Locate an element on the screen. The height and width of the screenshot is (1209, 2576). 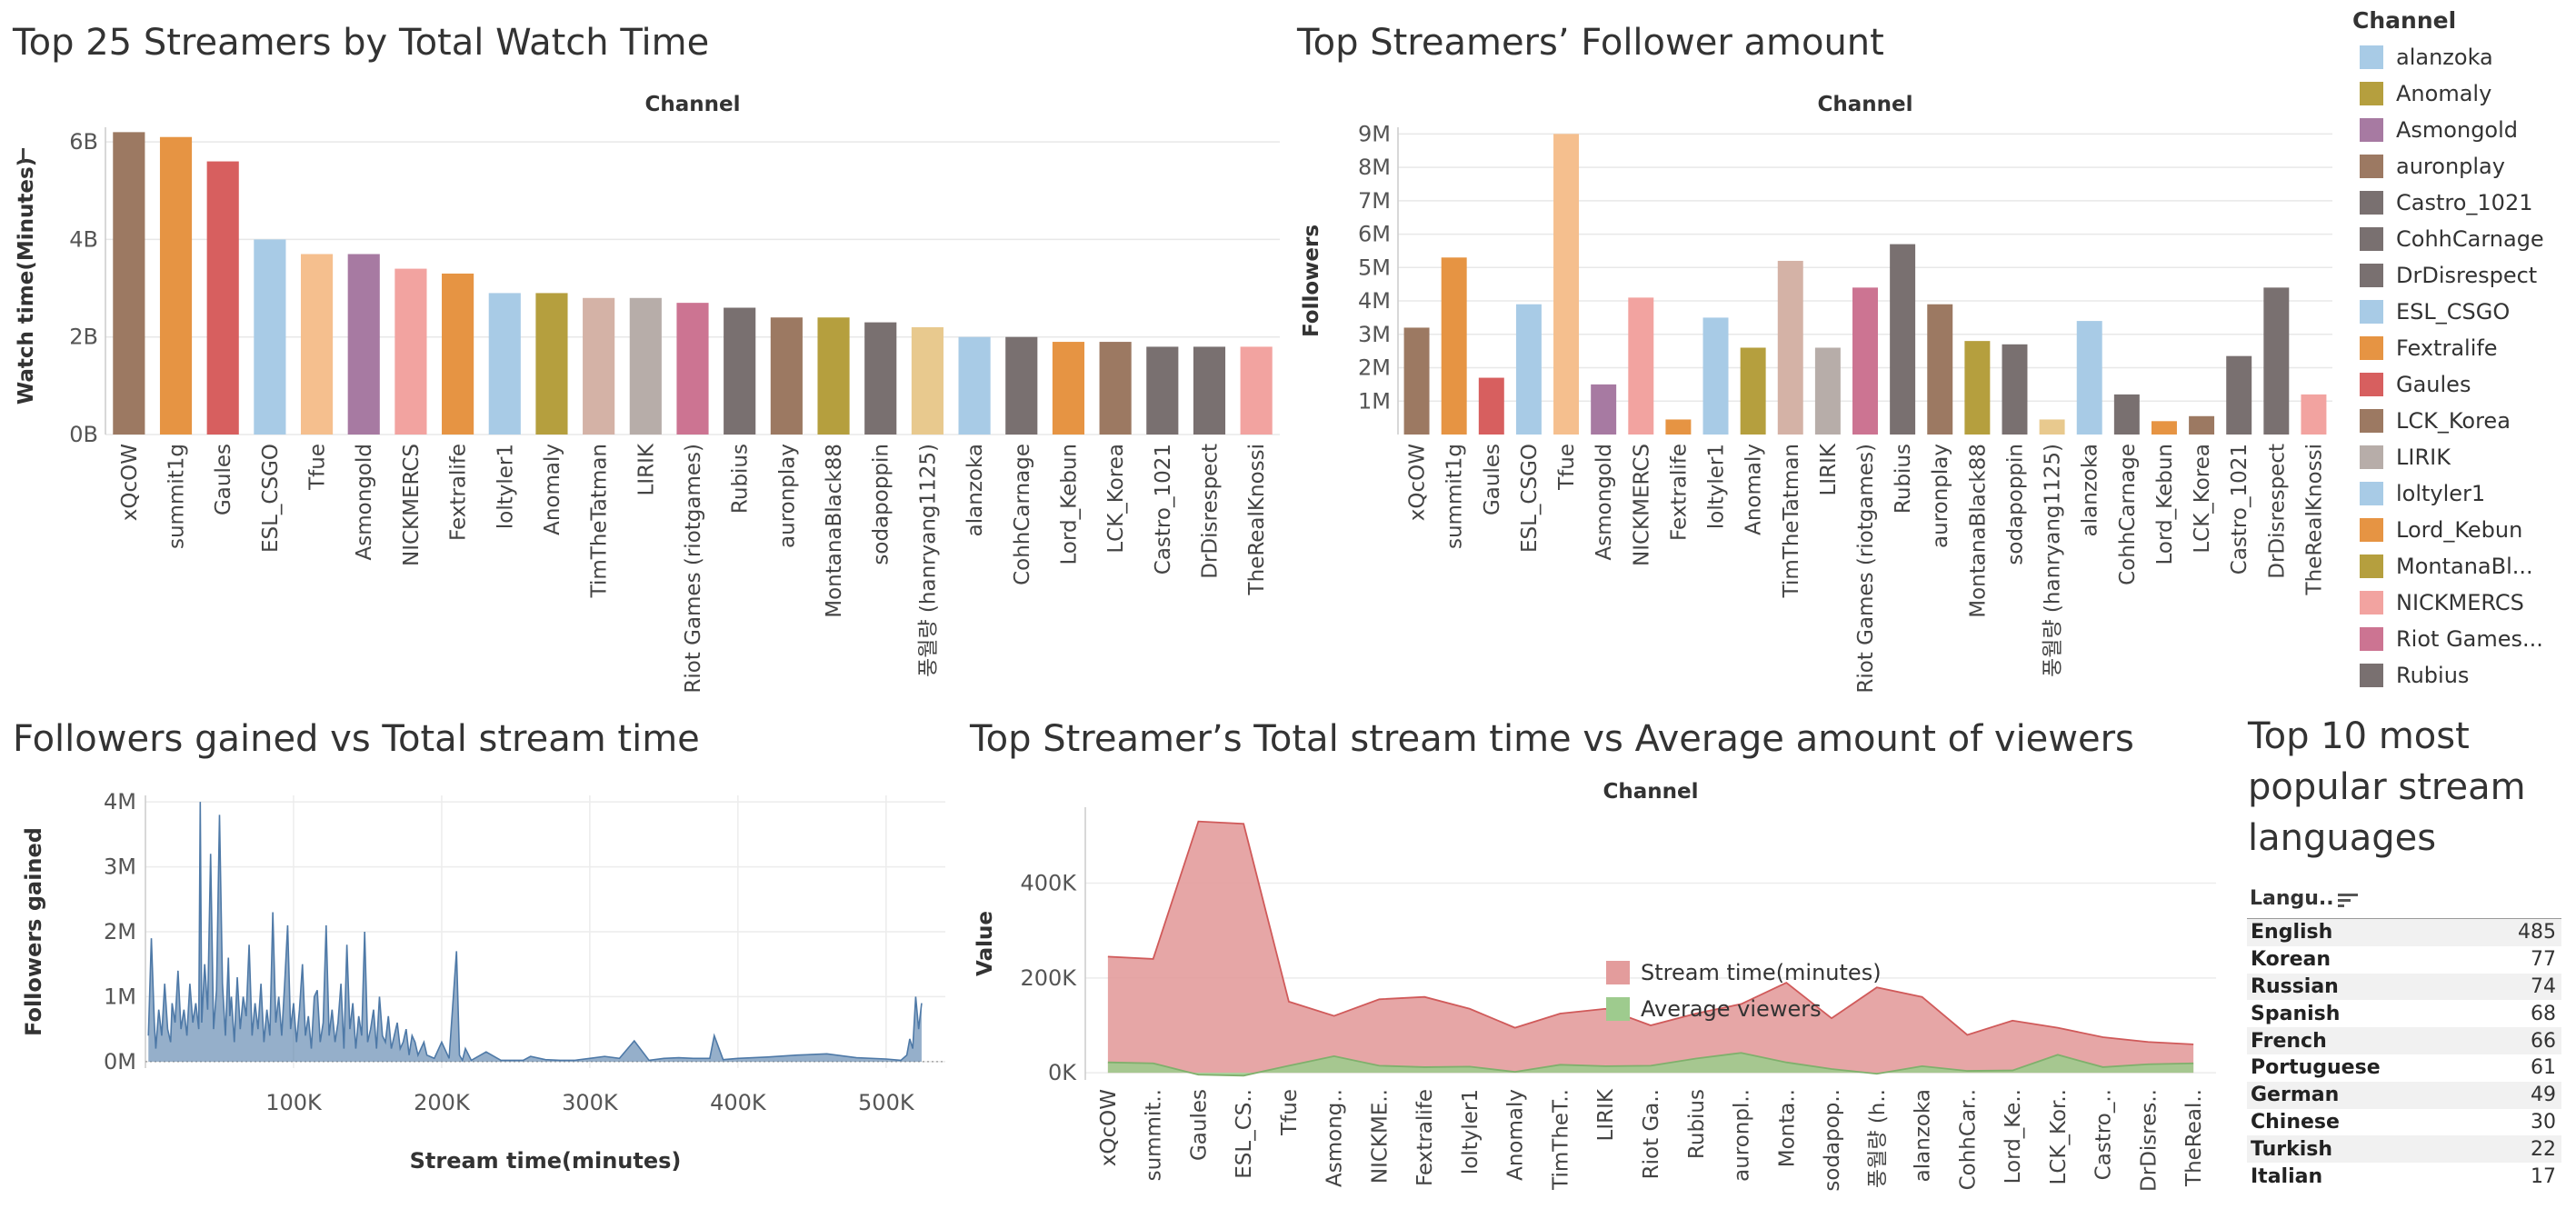
legend-item: LIRIK is located at coordinates (2405, 457).